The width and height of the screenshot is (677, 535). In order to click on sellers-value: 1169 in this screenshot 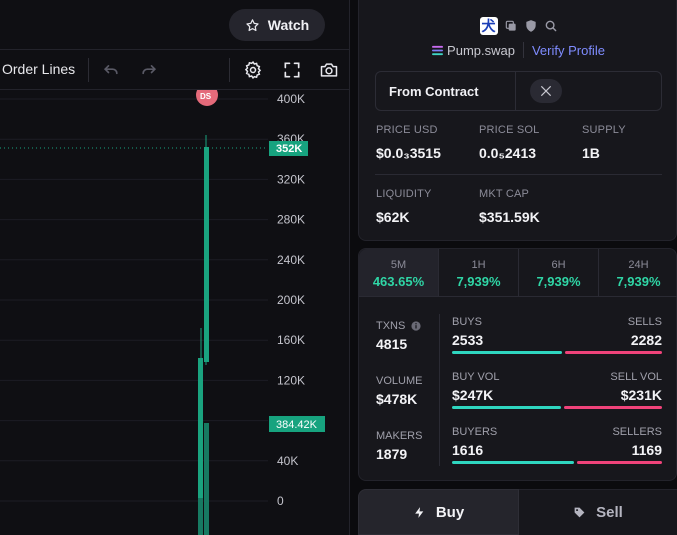, I will do `click(646, 450)`.